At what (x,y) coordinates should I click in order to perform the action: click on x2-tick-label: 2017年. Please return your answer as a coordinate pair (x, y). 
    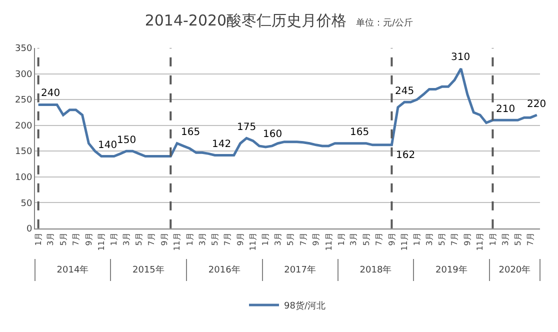
    Looking at the image, I should click on (300, 270).